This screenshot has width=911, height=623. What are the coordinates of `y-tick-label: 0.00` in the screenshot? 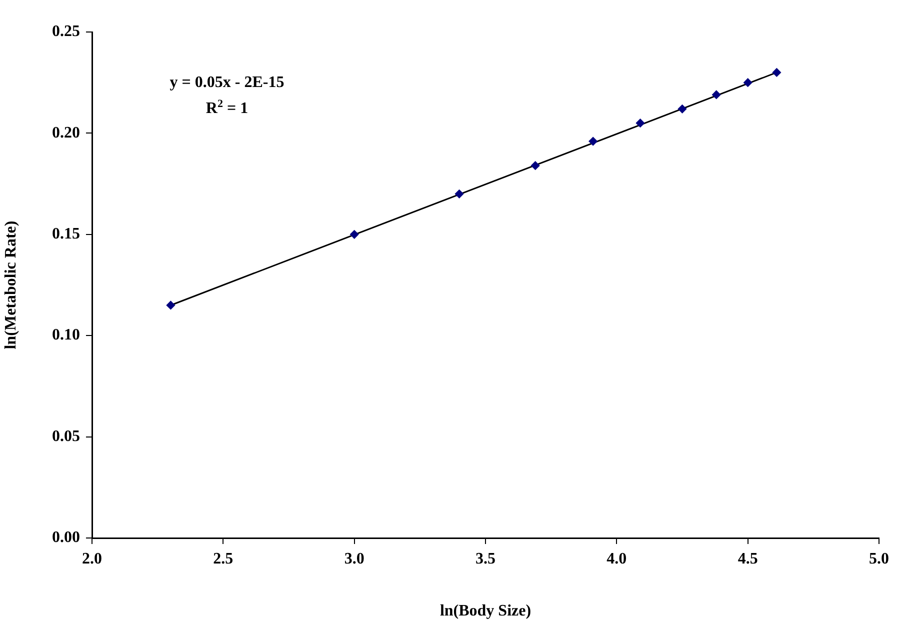 It's located at (66, 537).